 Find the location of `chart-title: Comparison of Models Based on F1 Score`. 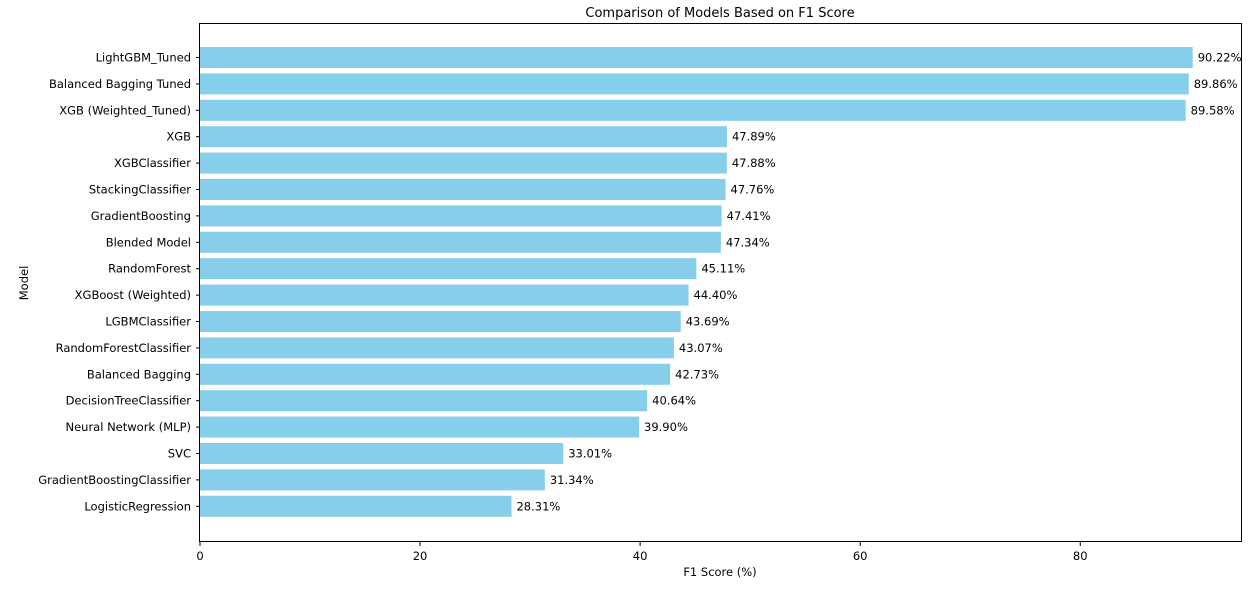

chart-title: Comparison of Models Based on F1 Score is located at coordinates (719, 13).